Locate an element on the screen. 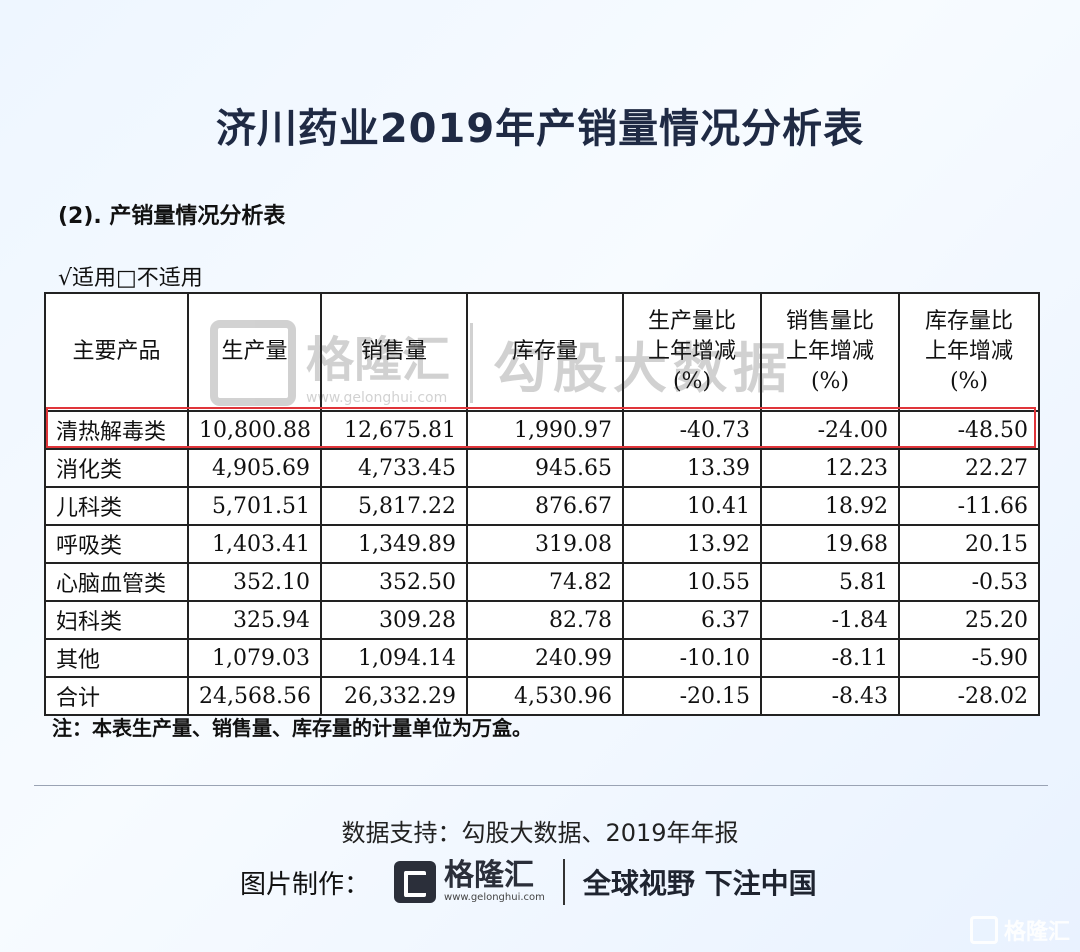  table-value-cell: -40.73 is located at coordinates (692, 430).